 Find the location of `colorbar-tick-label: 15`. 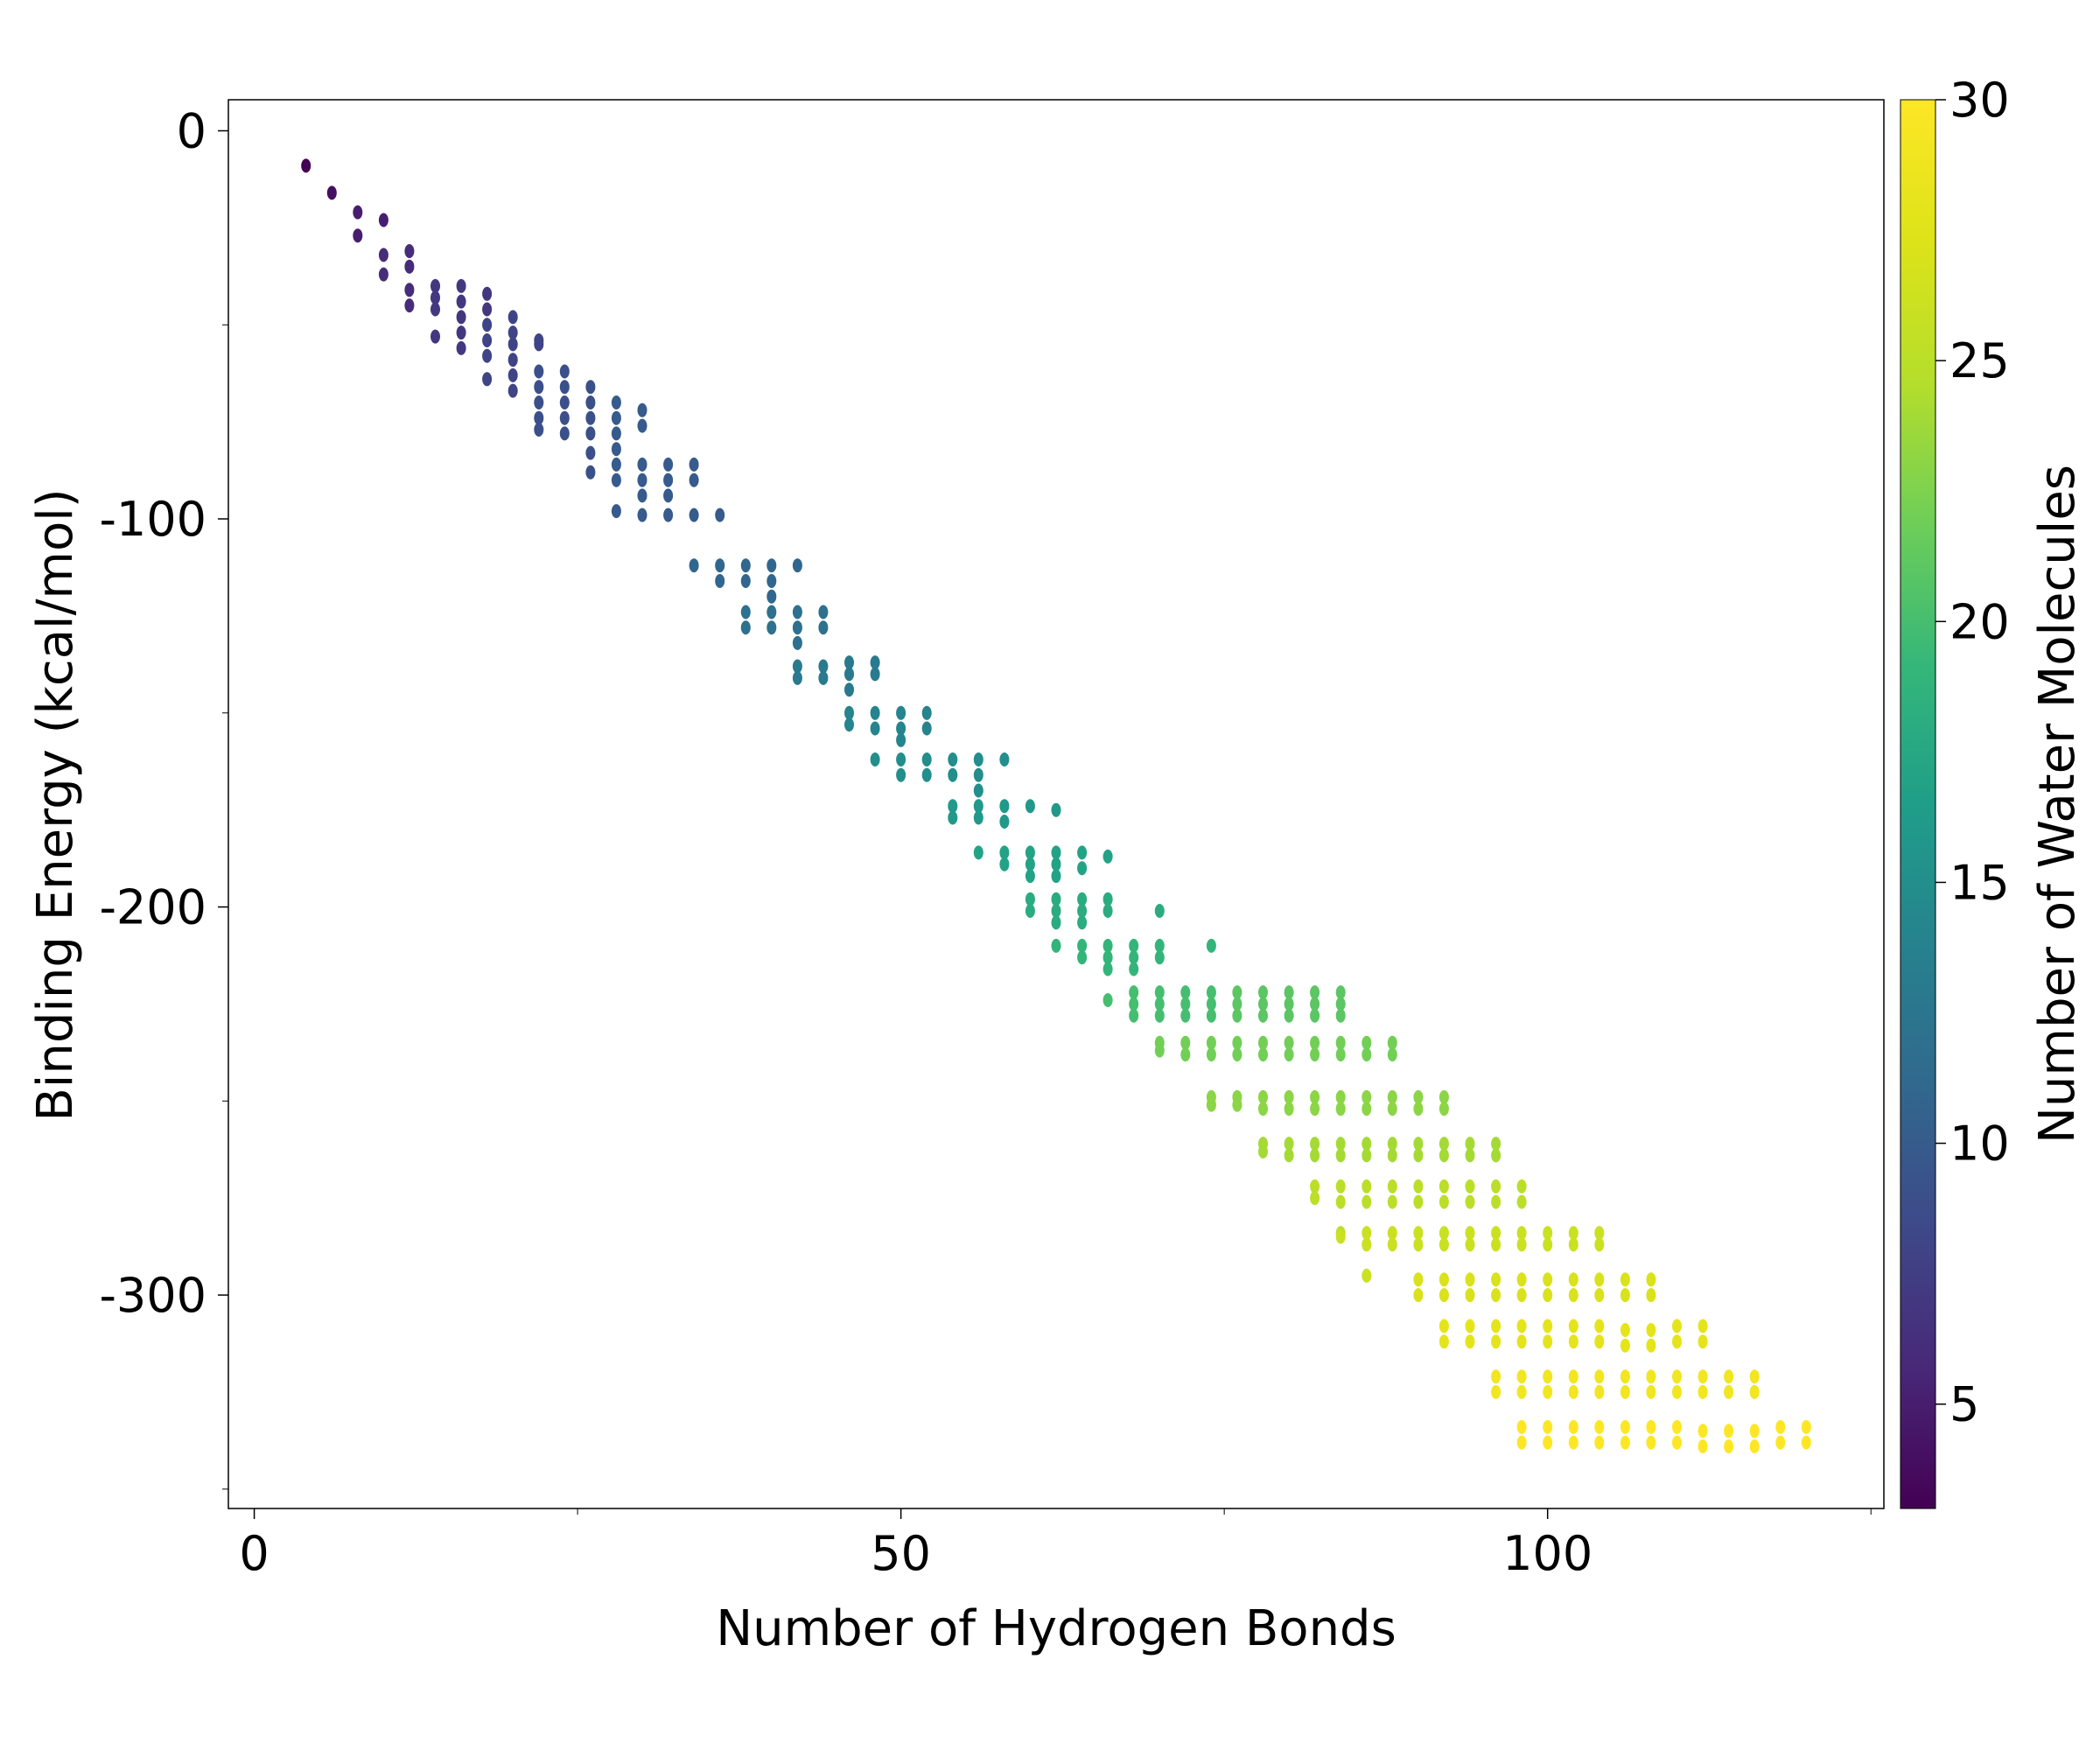

colorbar-tick-label: 15 is located at coordinates (1980, 882).